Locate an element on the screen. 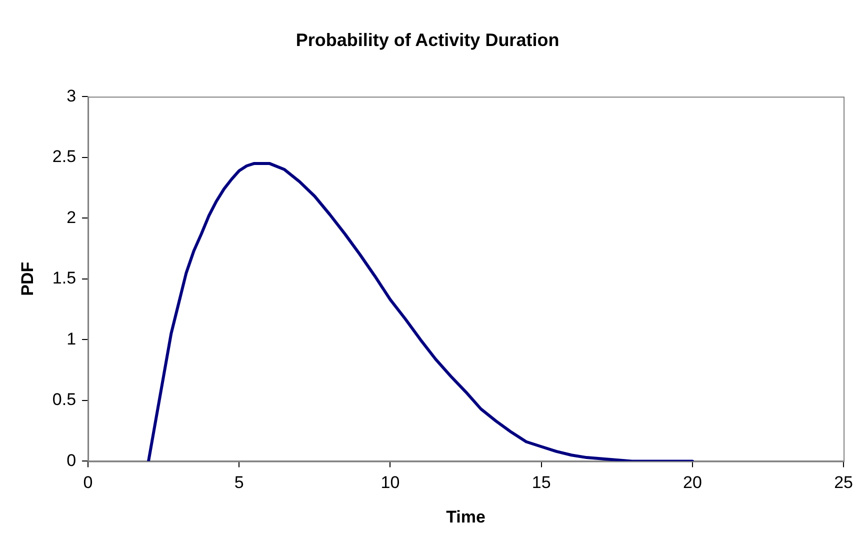 Image resolution: width=859 pixels, height=544 pixels. x-tick-label: 20 is located at coordinates (692, 482).